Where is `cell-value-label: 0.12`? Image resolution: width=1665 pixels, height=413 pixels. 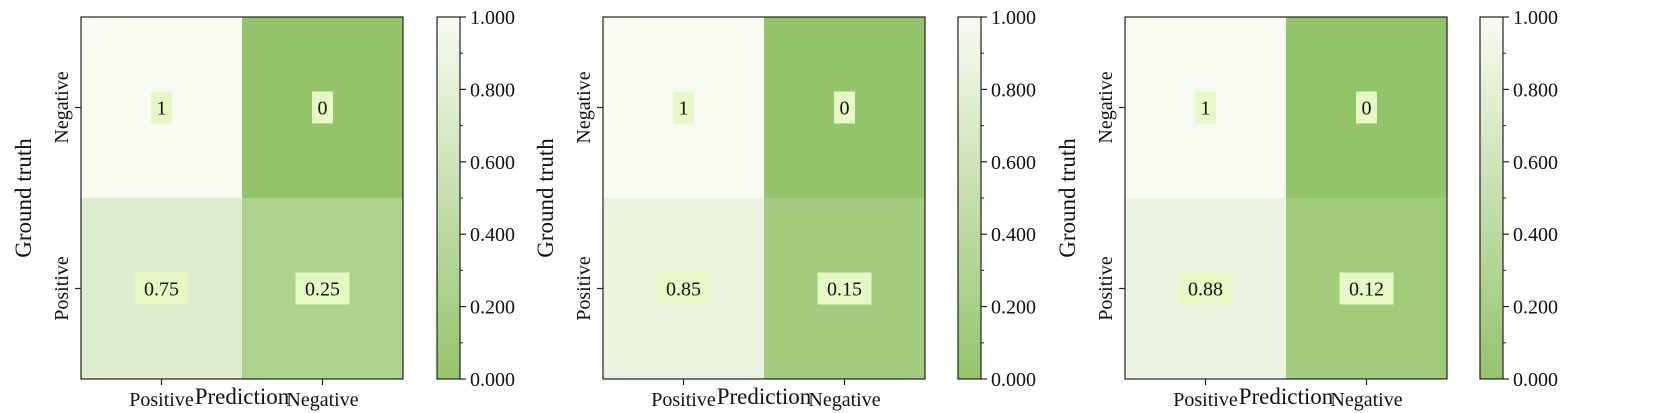 cell-value-label: 0.12 is located at coordinates (1366, 290).